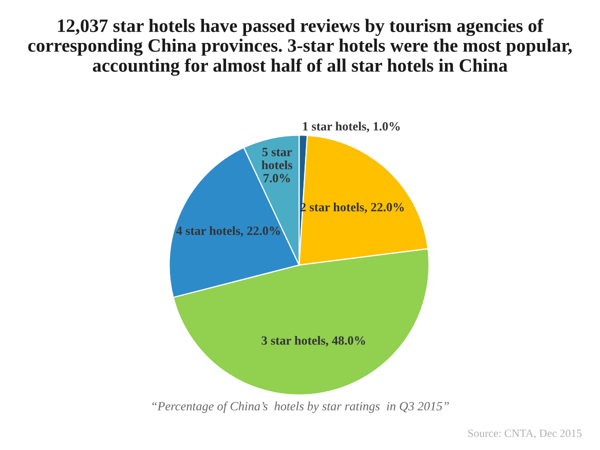  I want to click on slice-label: 4 star hotels, 22.0%, so click(228, 231).